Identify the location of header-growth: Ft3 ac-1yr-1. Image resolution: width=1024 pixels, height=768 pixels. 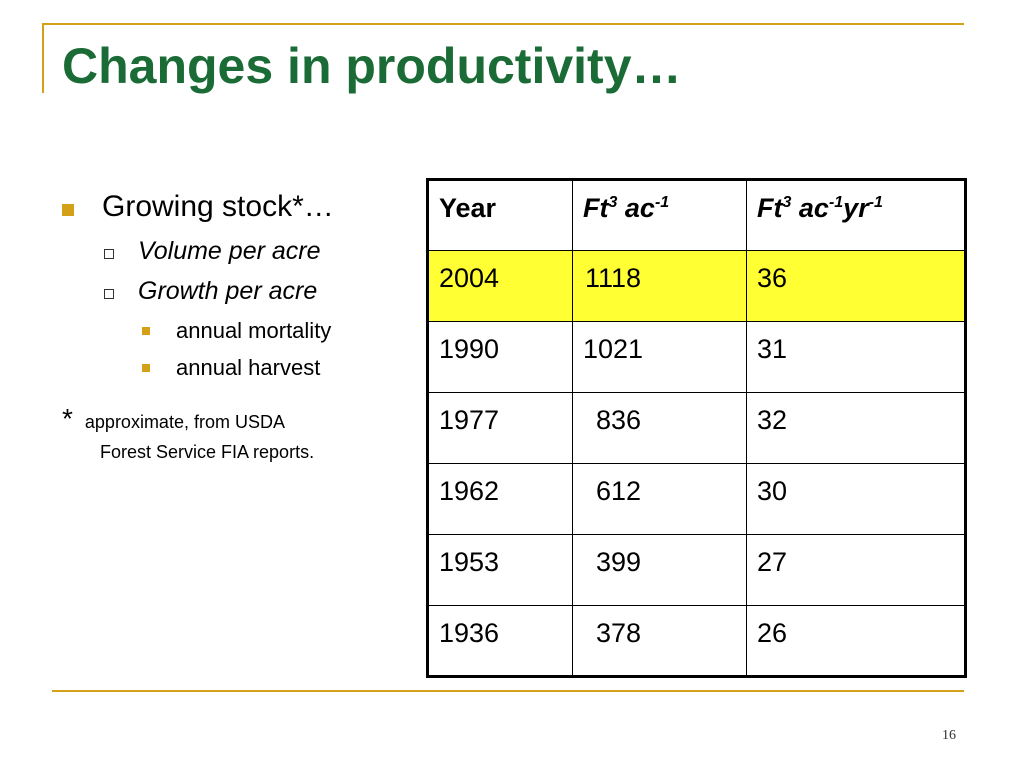
(856, 215).